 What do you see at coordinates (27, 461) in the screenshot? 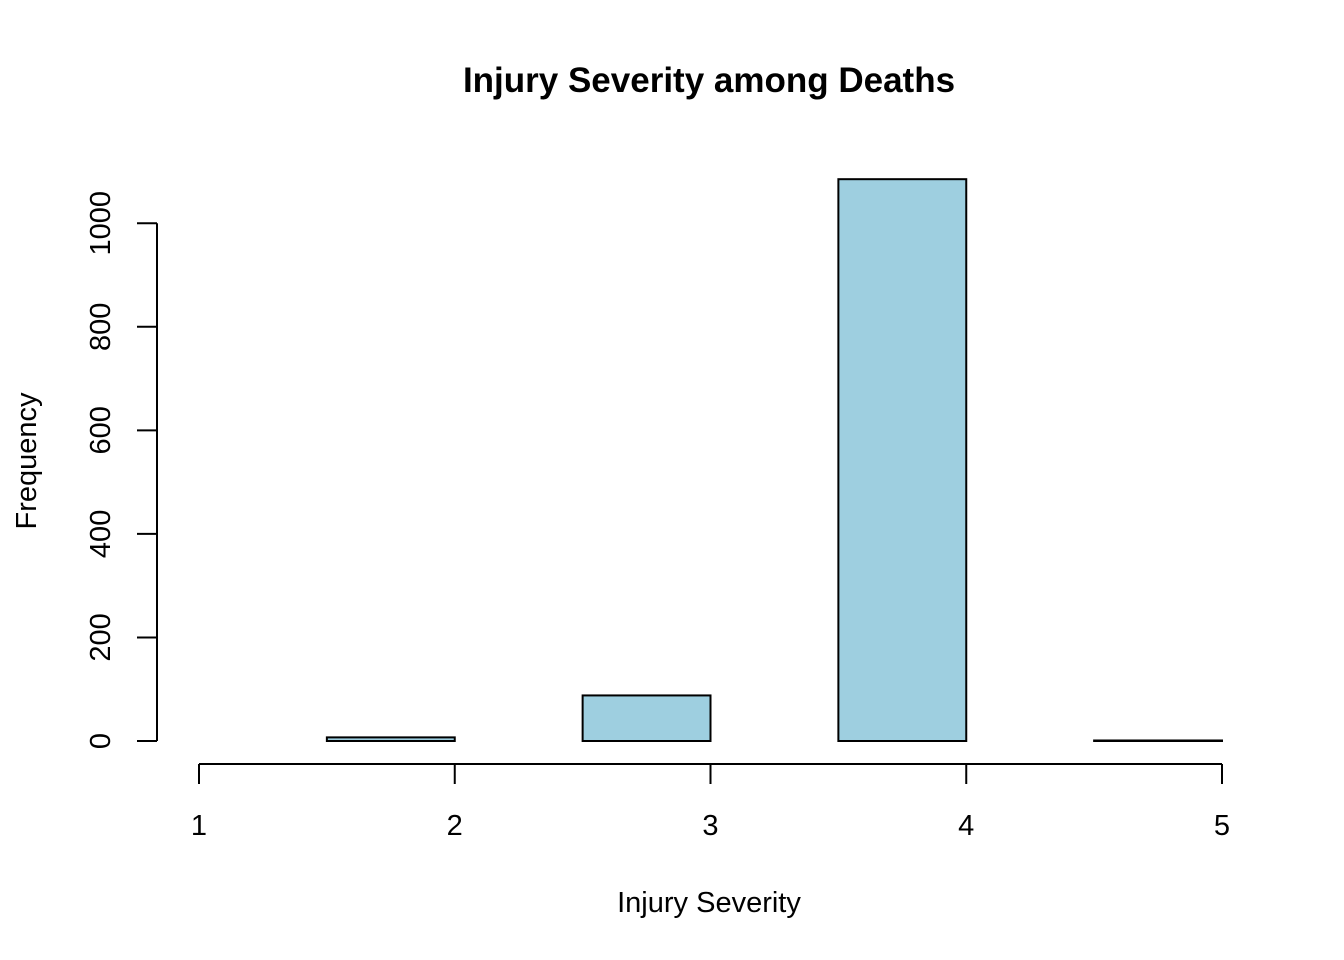
I see `y-axis-label: Frequency` at bounding box center [27, 461].